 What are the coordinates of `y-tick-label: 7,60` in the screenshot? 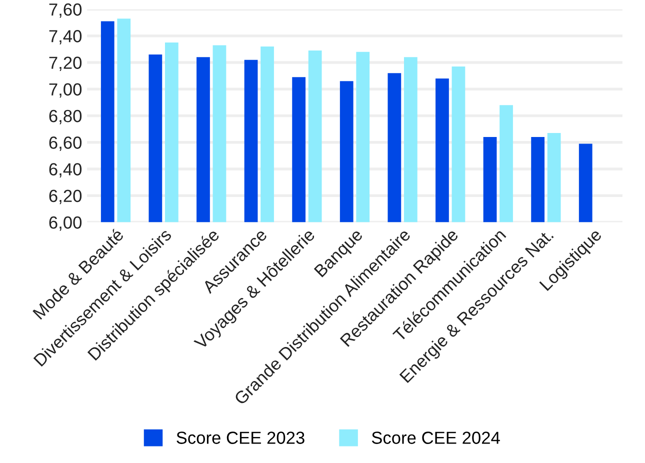 It's located at (65, 10).